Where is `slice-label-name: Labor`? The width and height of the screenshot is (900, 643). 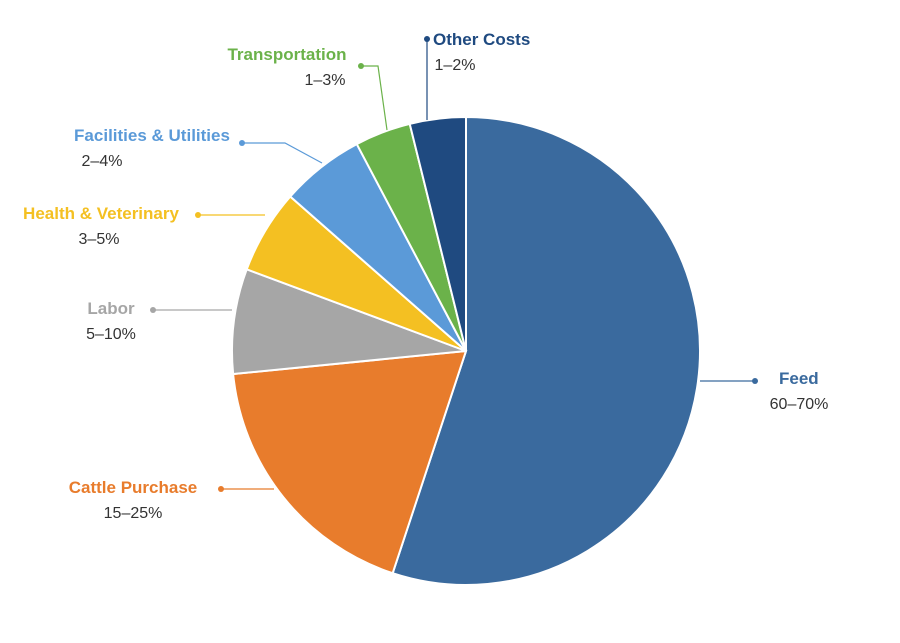 slice-label-name: Labor is located at coordinates (111, 308).